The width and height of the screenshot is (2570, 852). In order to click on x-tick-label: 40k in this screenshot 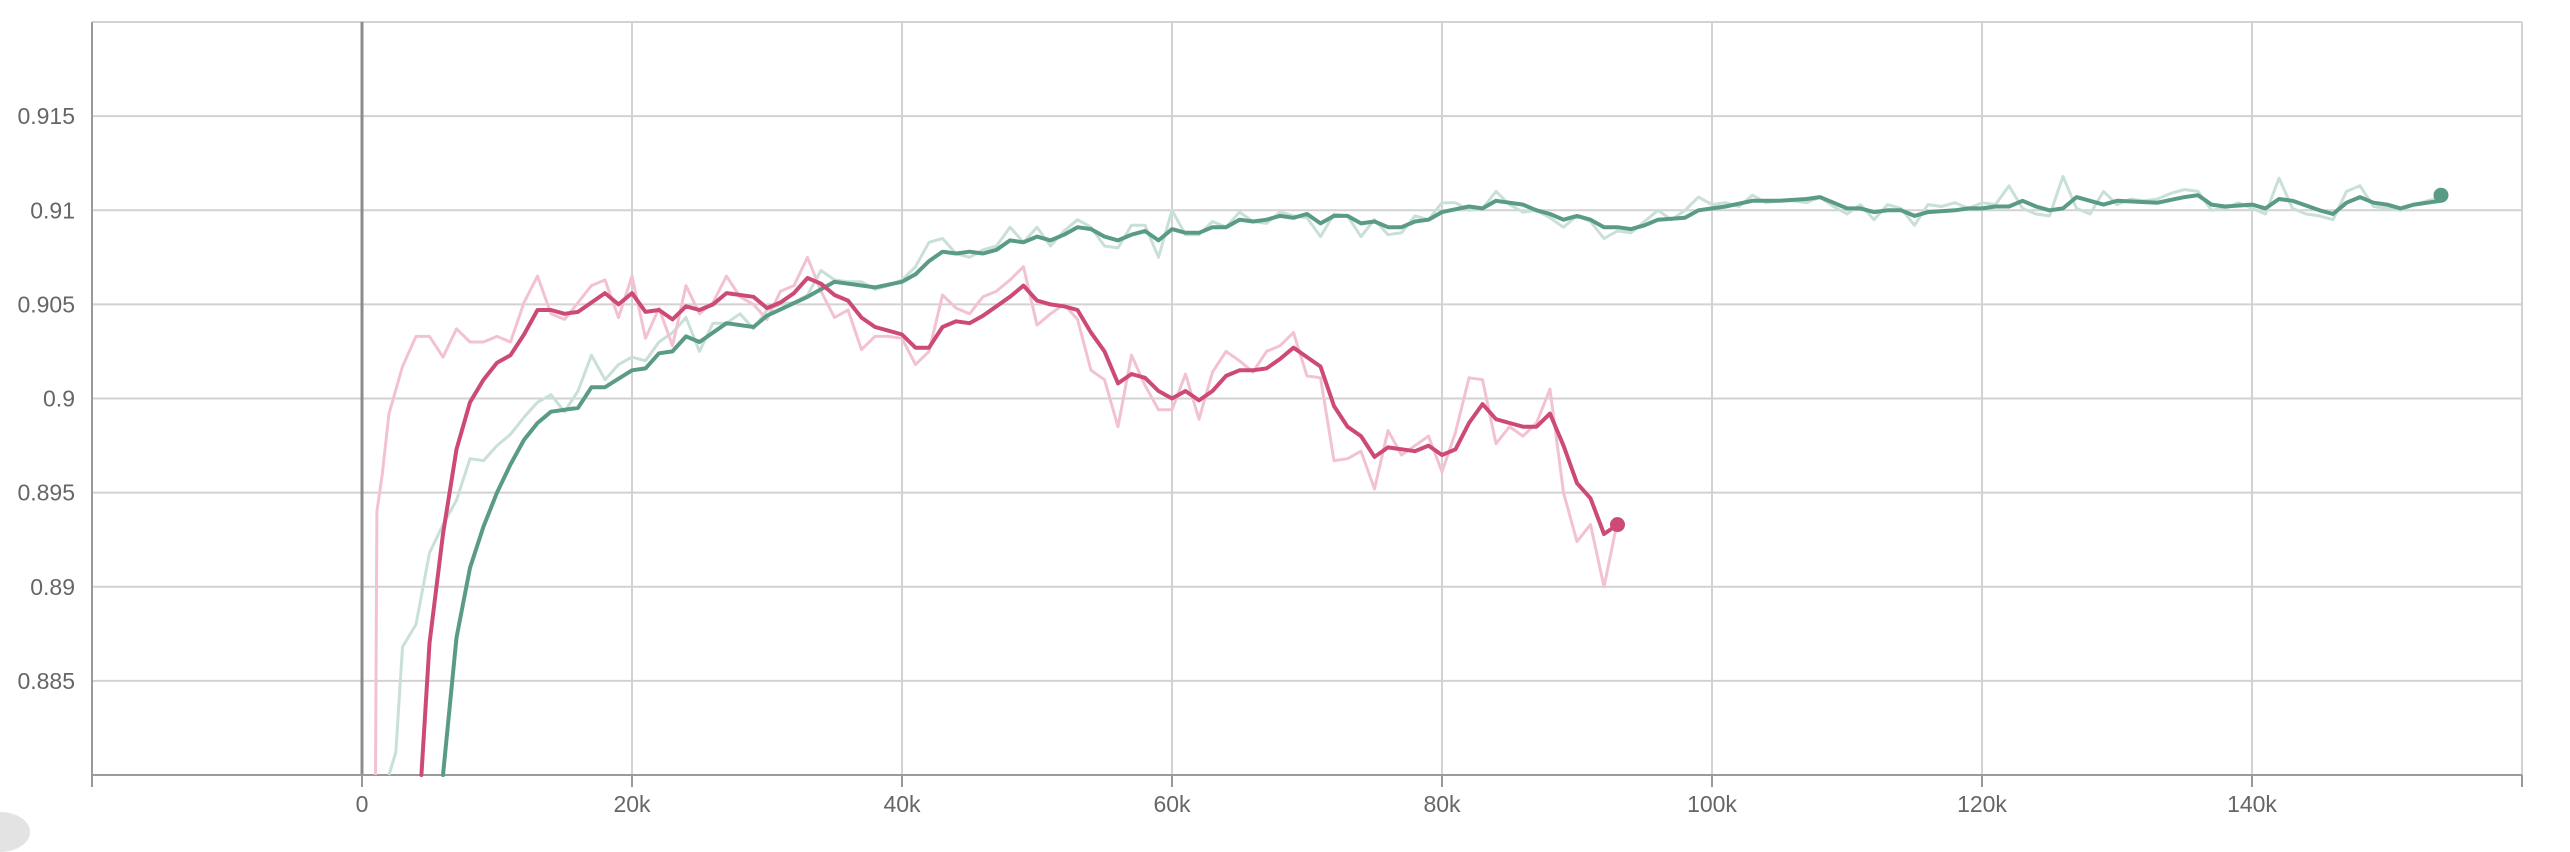, I will do `click(902, 804)`.